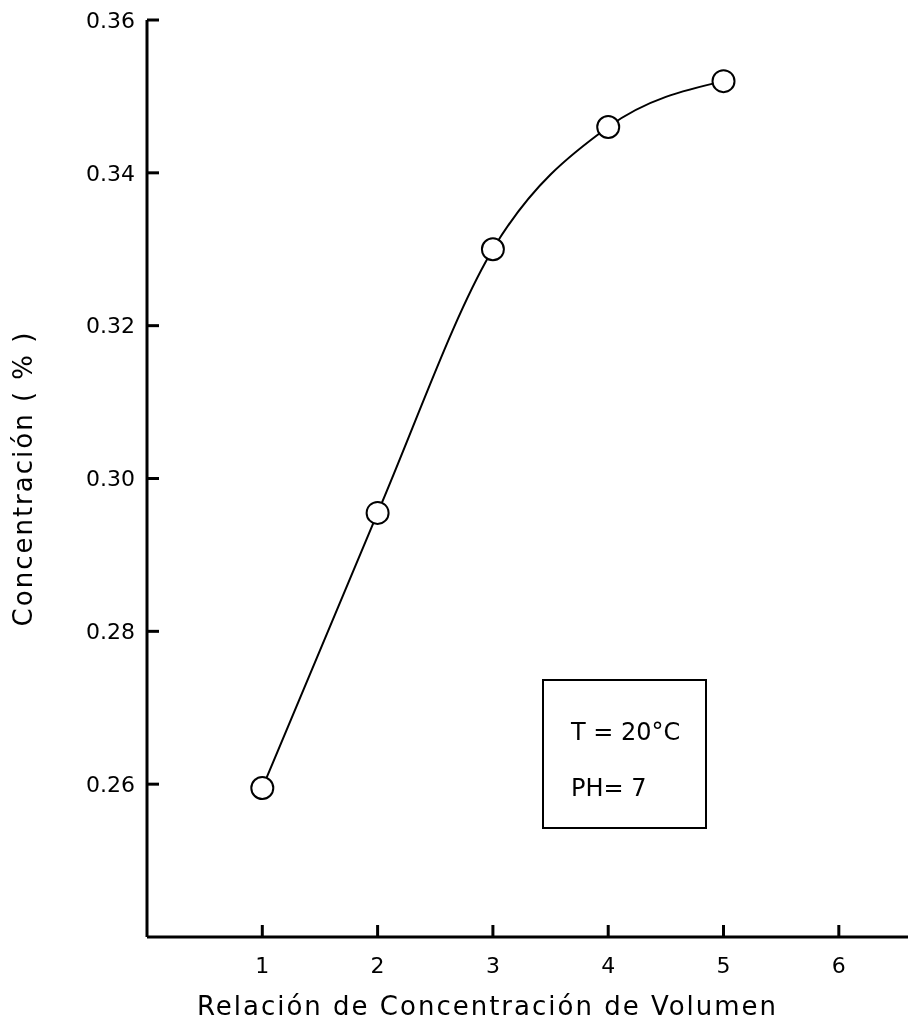 This screenshot has height=1029, width=908. I want to click on x-axis-title: Relación de Concentración de Volumen, so click(487, 1006).